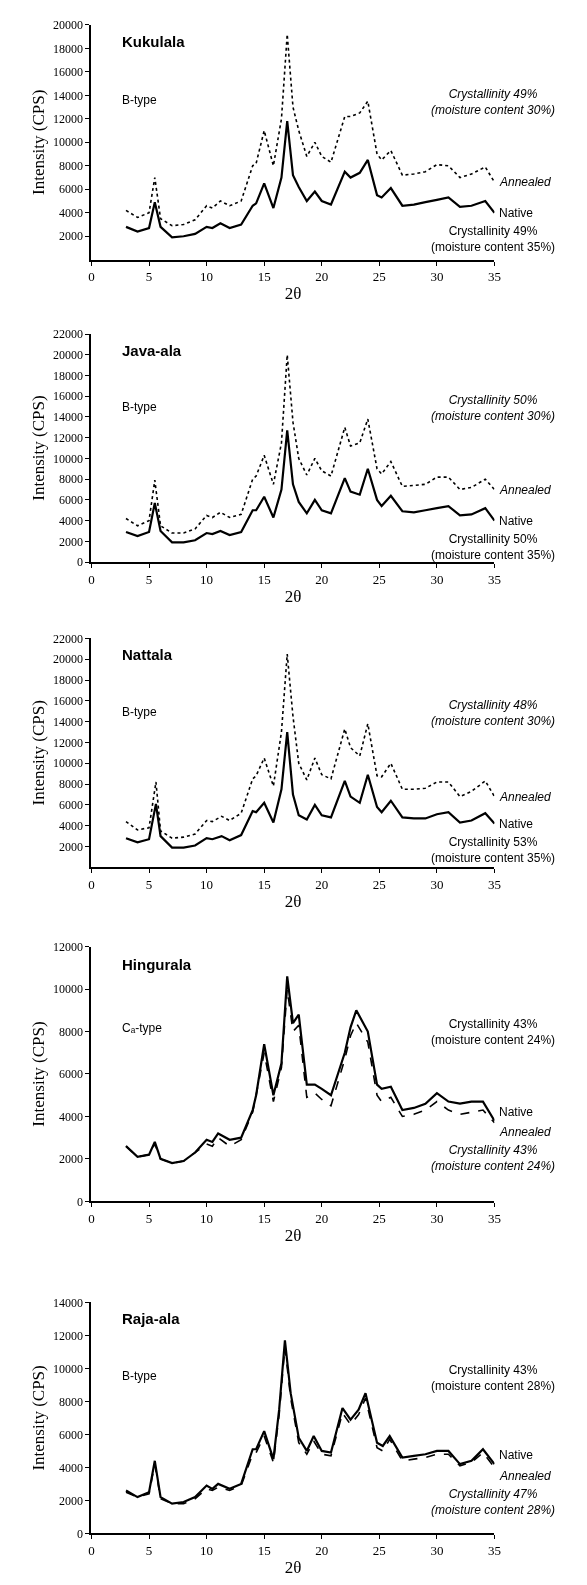  What do you see at coordinates (493, 408) in the screenshot?
I see `annotation: Crystallinity 50% (moisture content 30%)` at bounding box center [493, 408].